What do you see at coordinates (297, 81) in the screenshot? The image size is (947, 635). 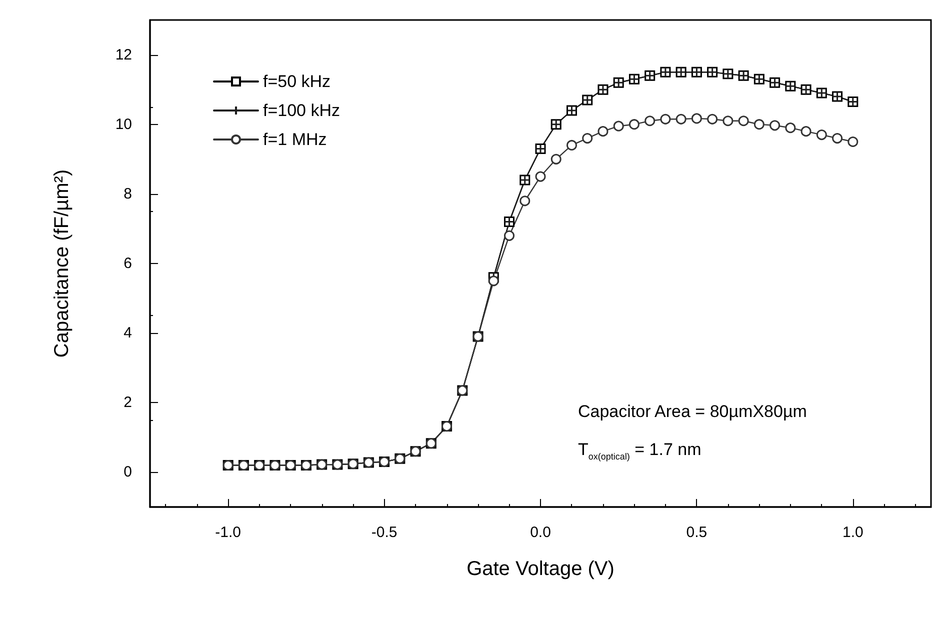 I see `legend-label: f=50 kHz` at bounding box center [297, 81].